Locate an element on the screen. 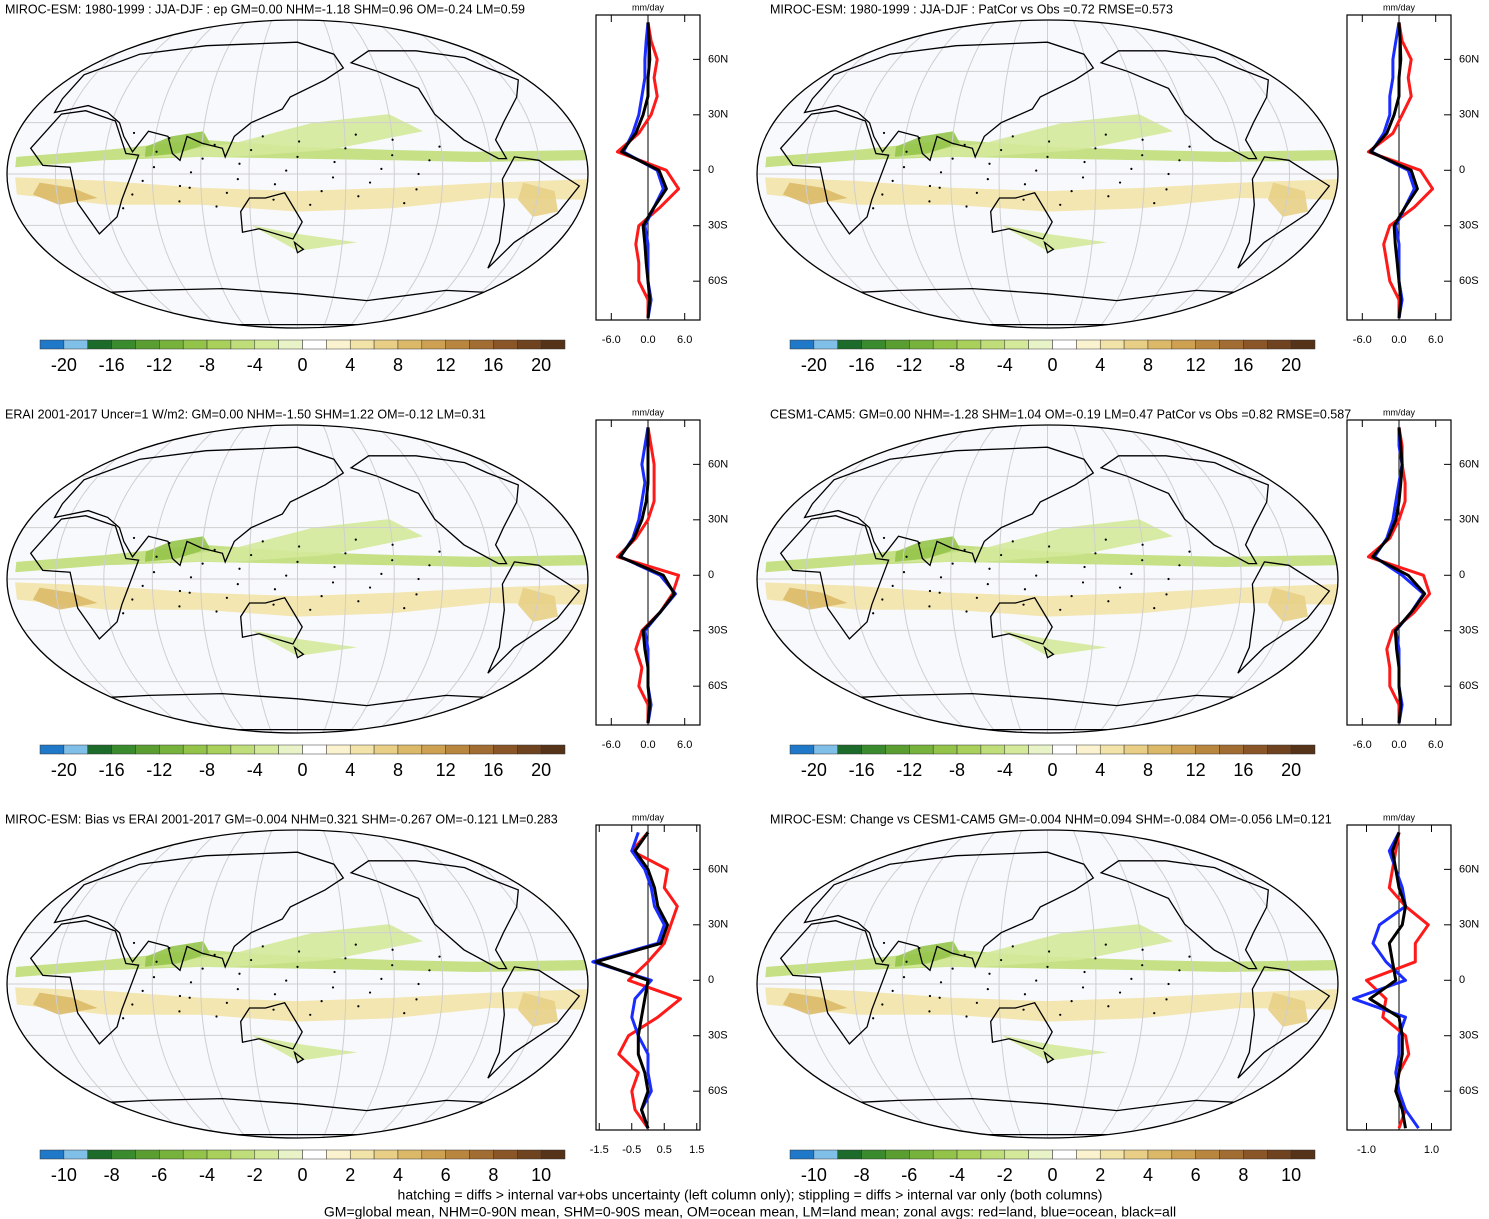 The height and width of the screenshot is (1219, 1489). y-tick-label: 30N is located at coordinates (718, 925).